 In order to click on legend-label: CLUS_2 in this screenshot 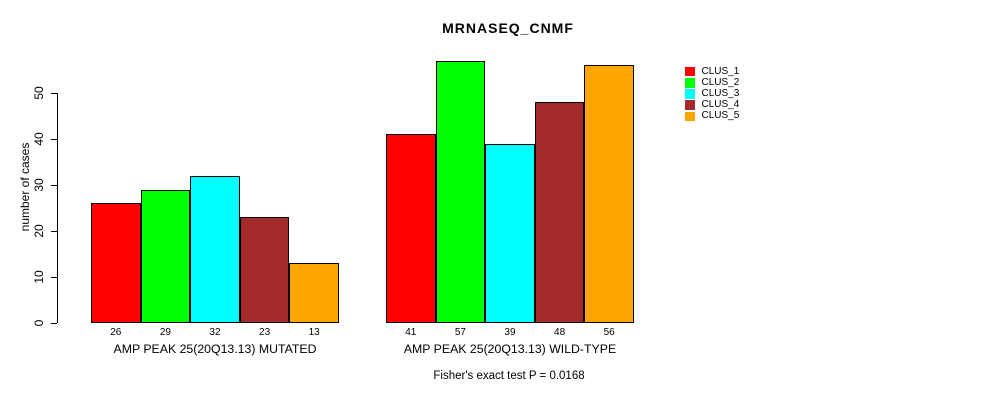, I will do `click(720, 82)`.